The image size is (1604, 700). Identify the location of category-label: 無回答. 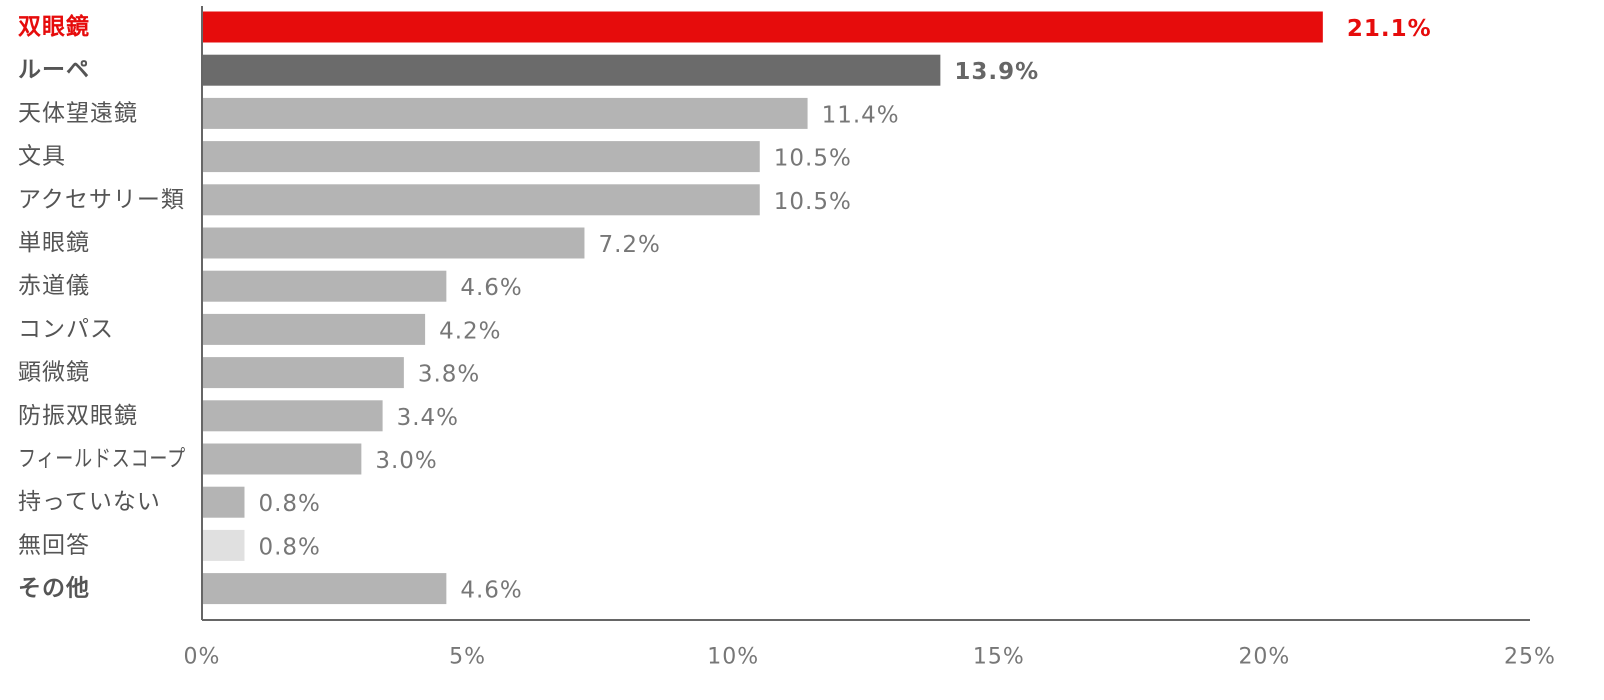
(54, 545).